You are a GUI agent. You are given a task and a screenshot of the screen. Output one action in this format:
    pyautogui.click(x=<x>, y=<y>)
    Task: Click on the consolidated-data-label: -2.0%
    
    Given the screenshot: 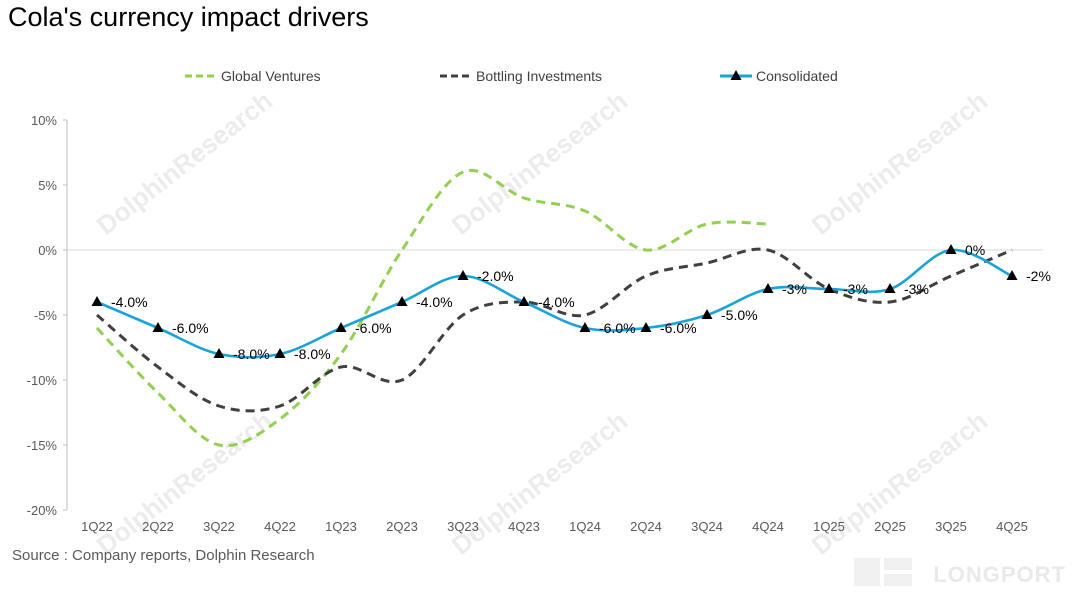 What is the action you would take?
    pyautogui.click(x=495, y=276)
    